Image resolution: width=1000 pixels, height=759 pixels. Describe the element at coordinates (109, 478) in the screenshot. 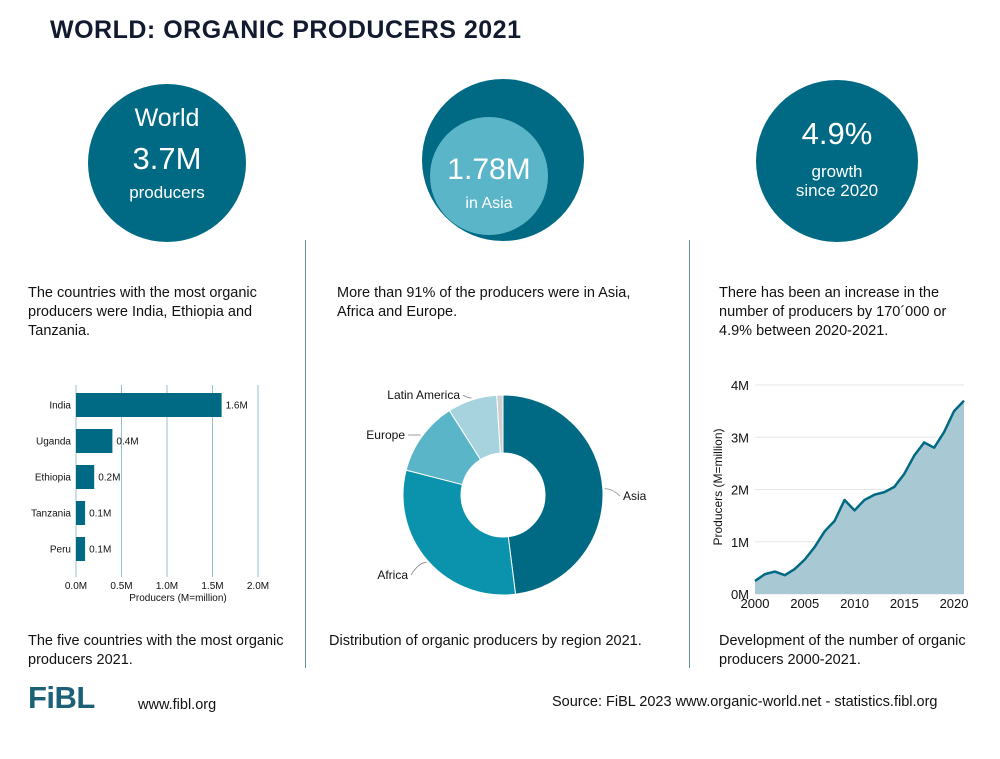

I see `bar-value-label: 0.2M` at that location.